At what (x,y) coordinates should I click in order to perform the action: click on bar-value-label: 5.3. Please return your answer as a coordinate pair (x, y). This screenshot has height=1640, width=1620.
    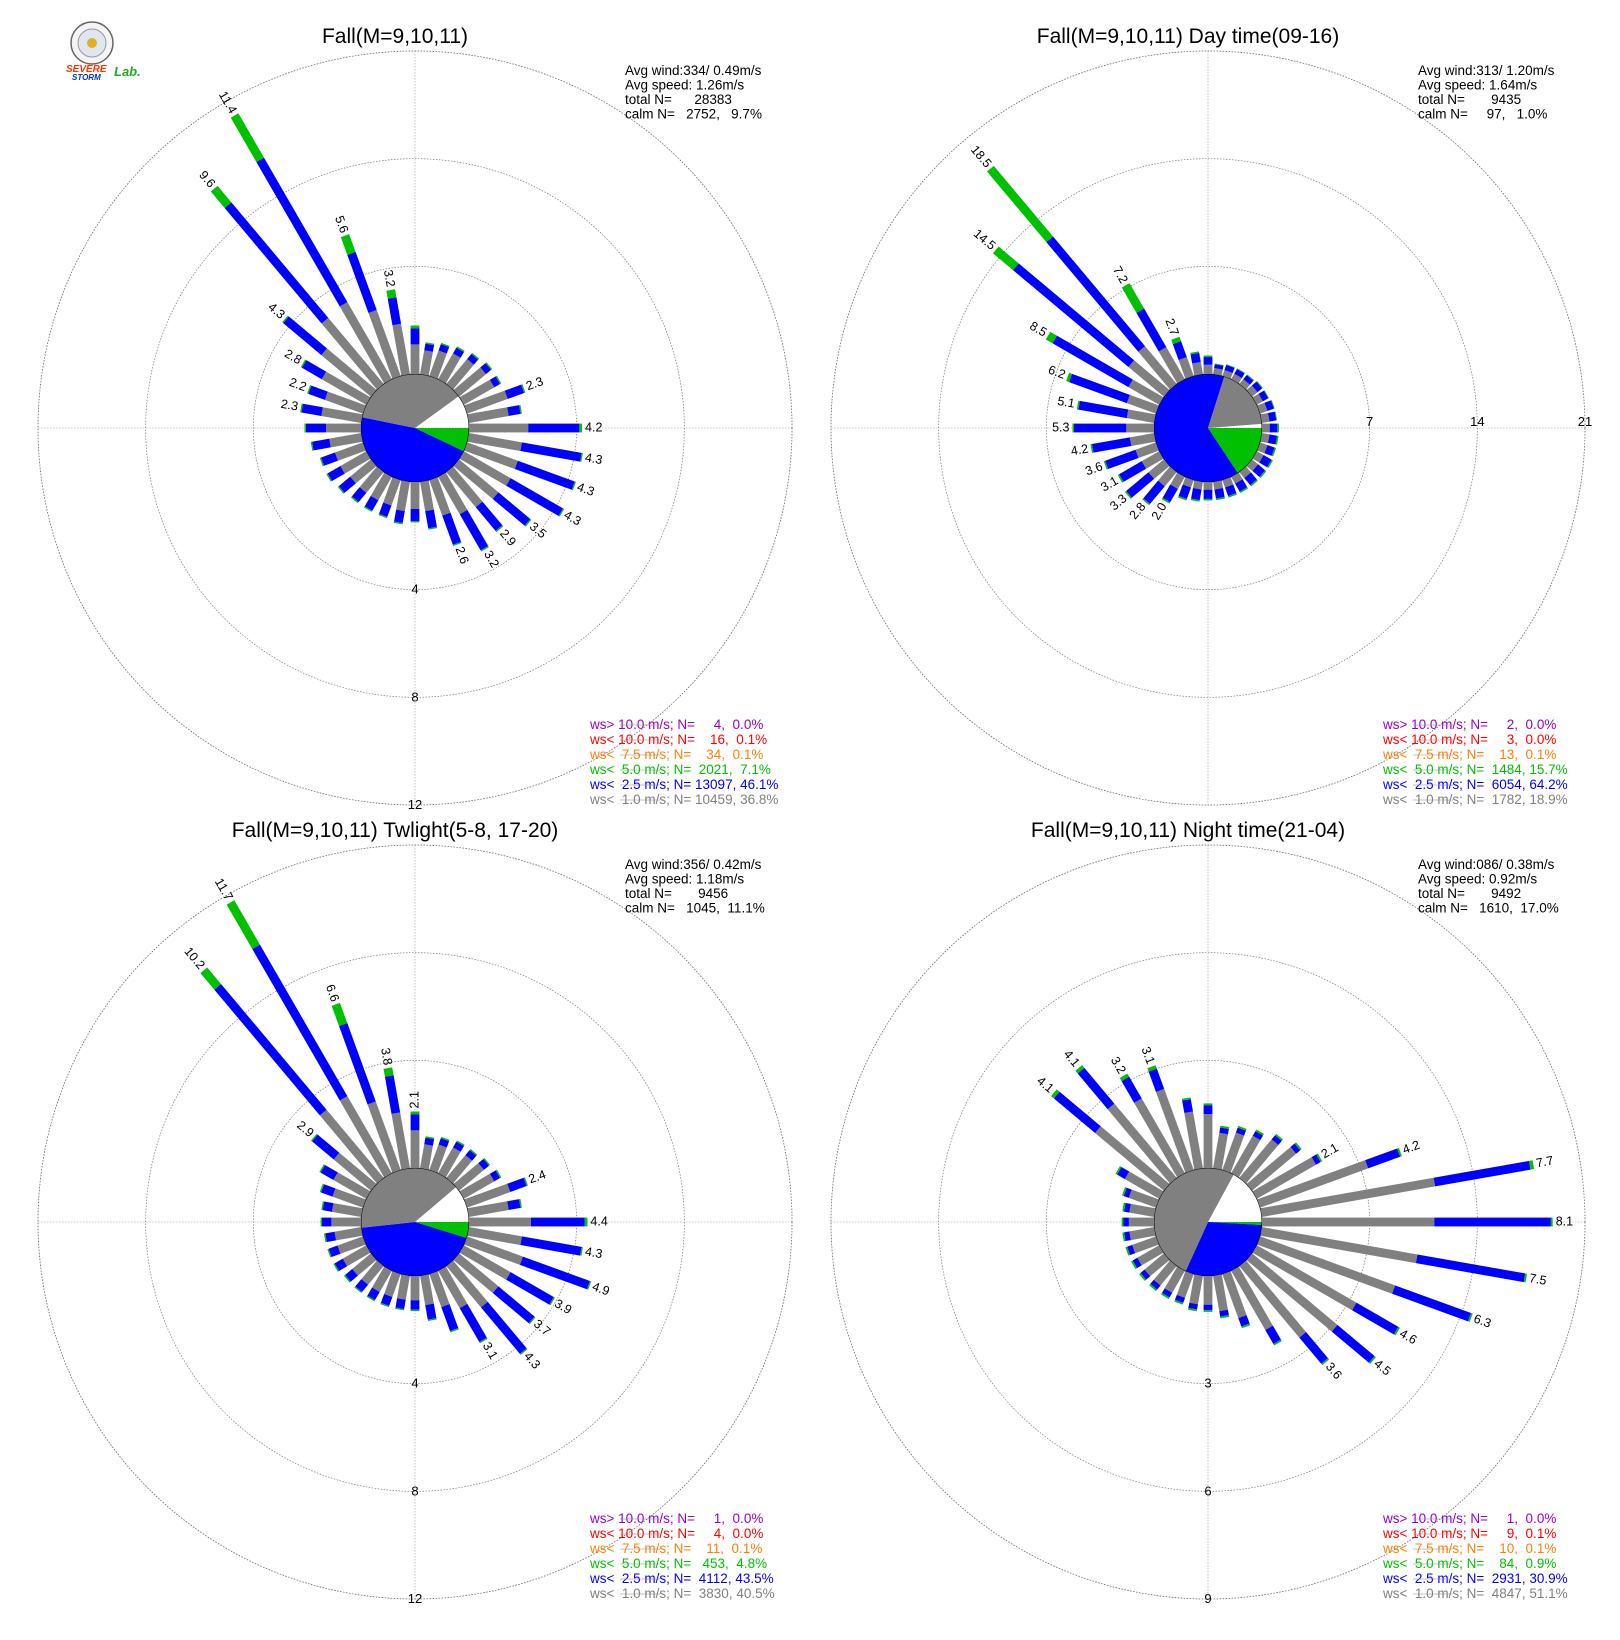
    Looking at the image, I should click on (1060, 427).